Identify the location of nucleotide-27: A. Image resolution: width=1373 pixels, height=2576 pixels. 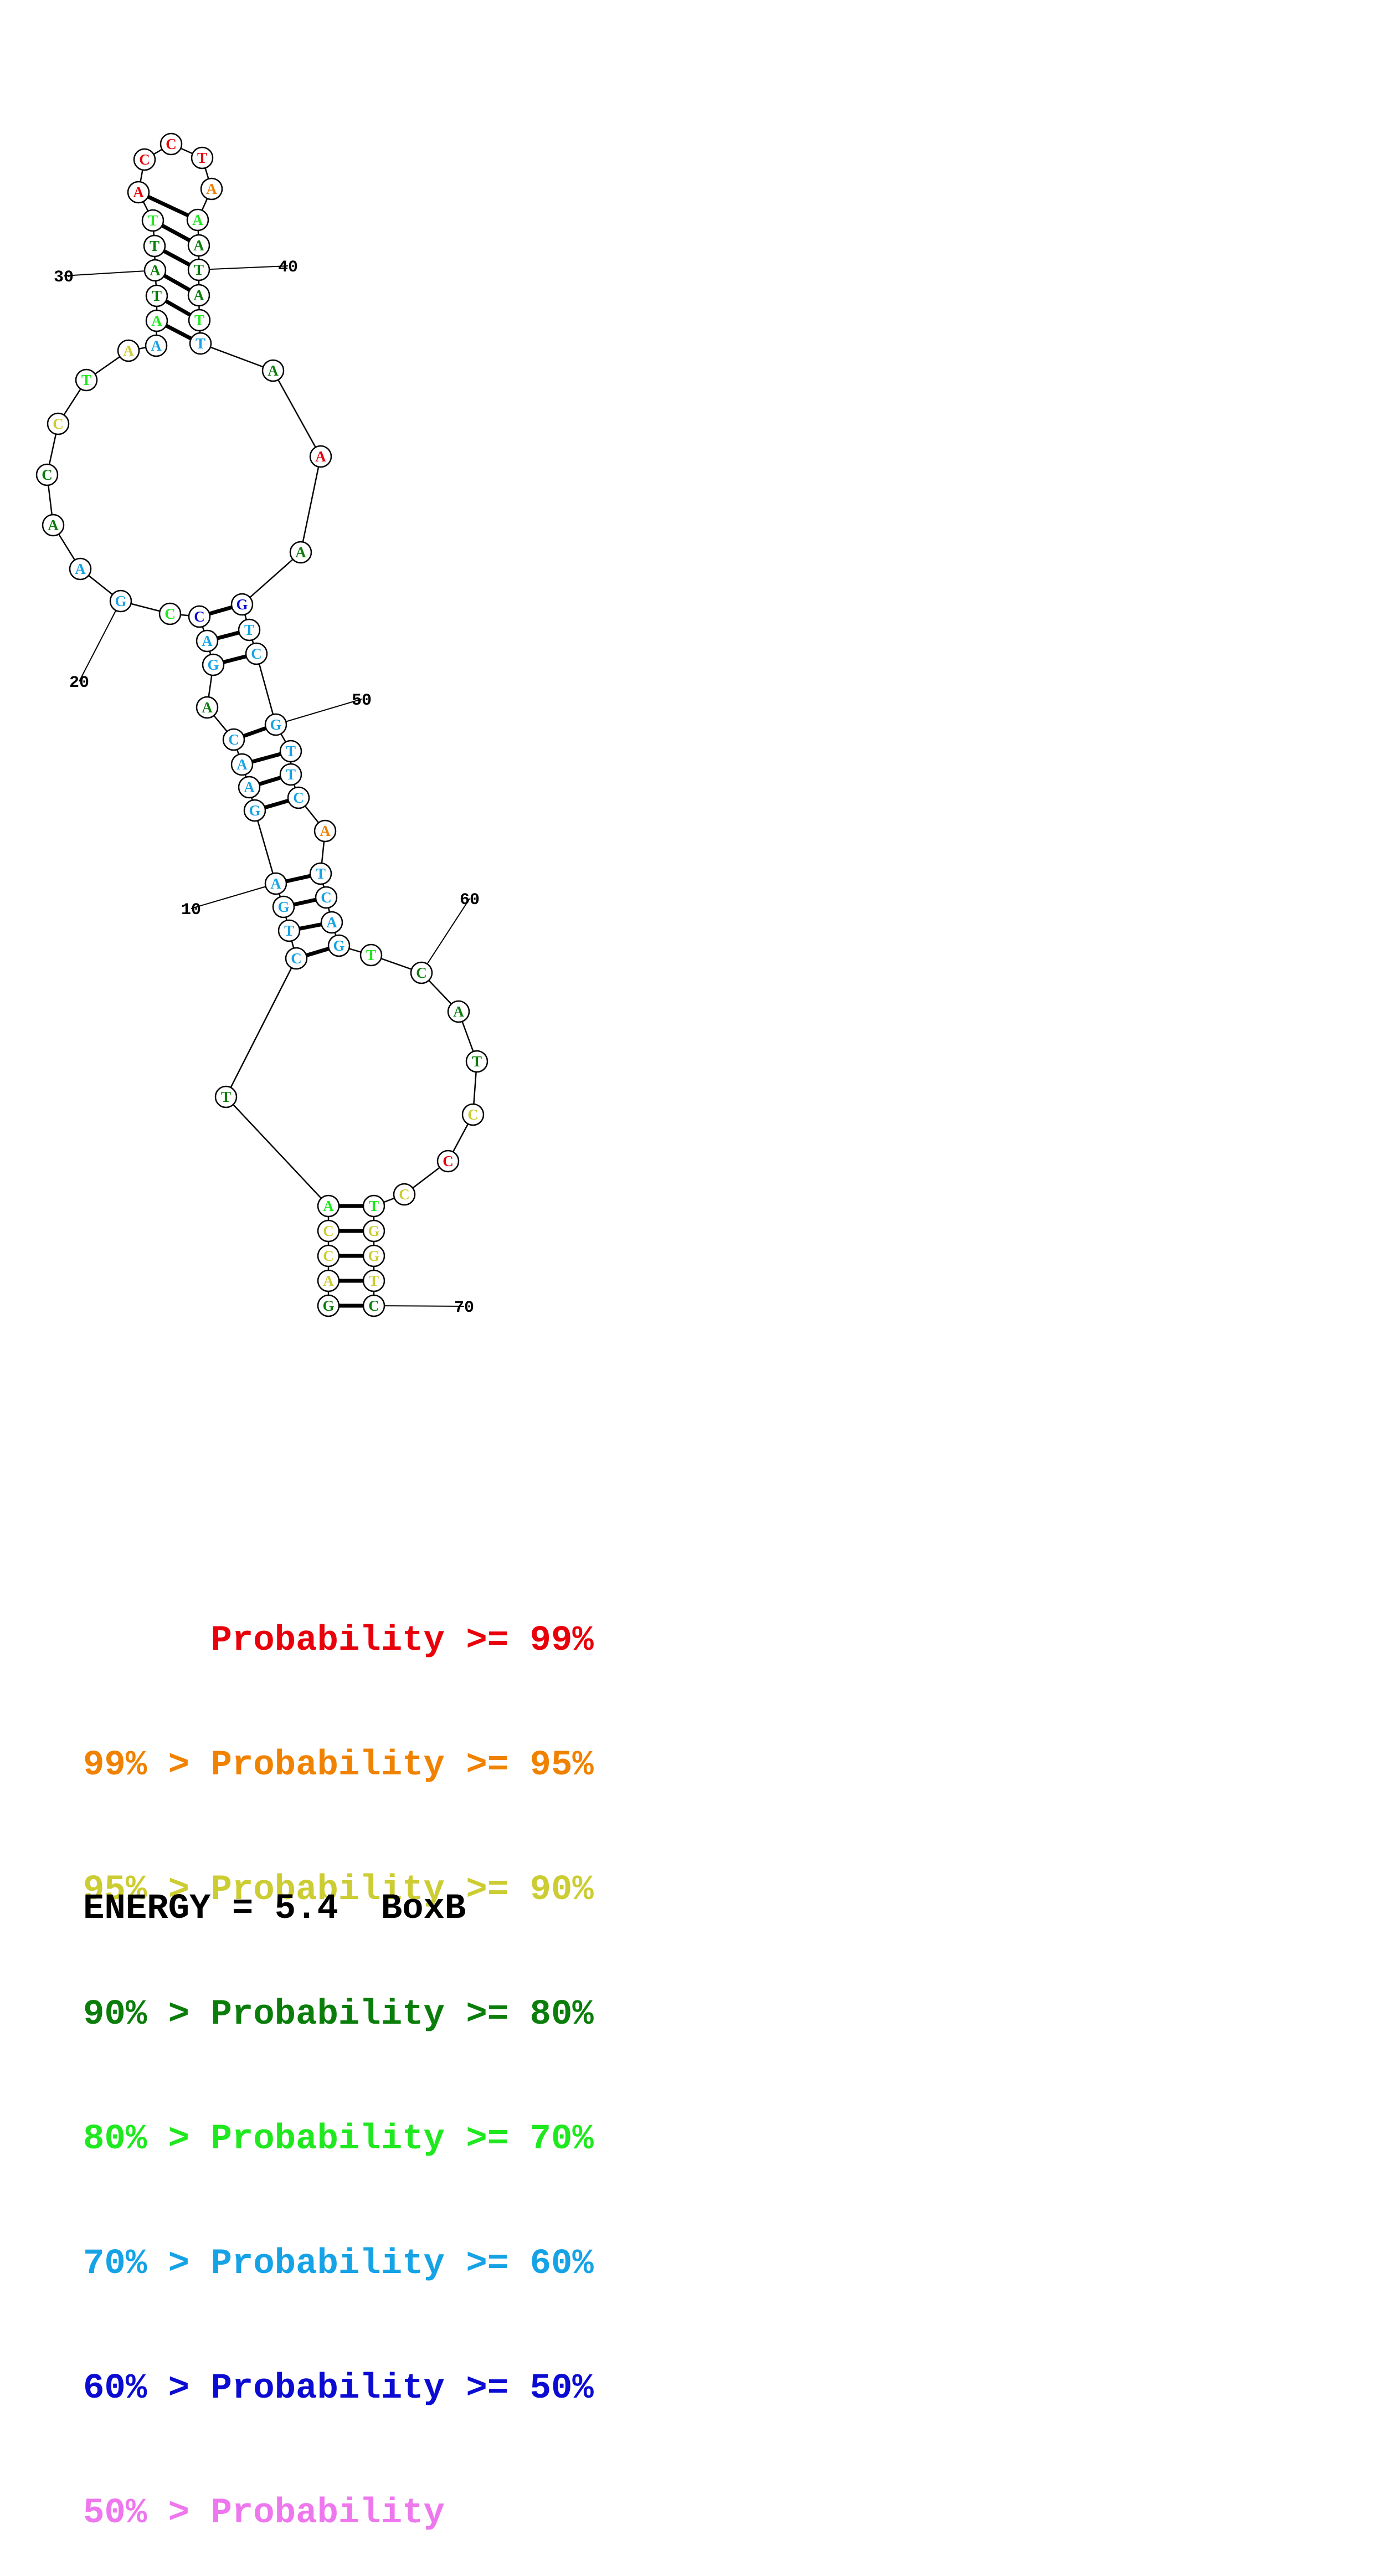
(156, 345).